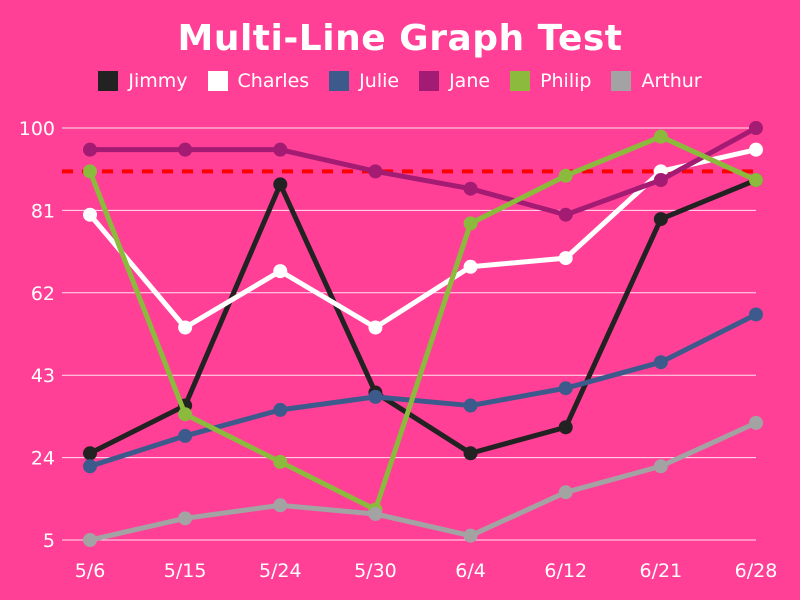 The image size is (800, 600). I want to click on legend-label: Philip, so click(566, 81).